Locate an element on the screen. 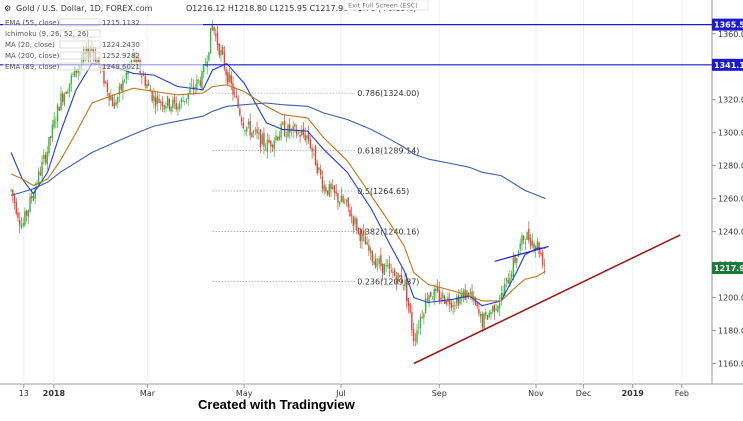 Image resolution: width=743 pixels, height=421 pixels. legend-label: EMA (55, close) is located at coordinates (32, 23).